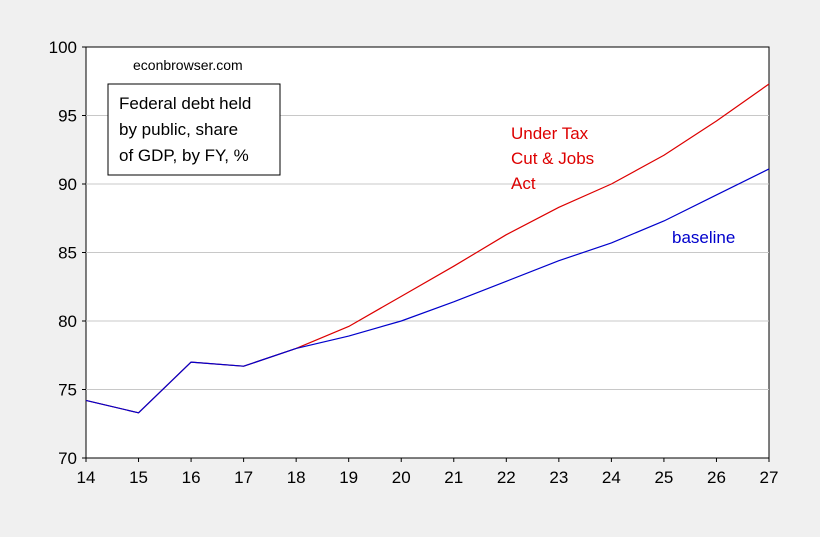 The image size is (820, 537). What do you see at coordinates (703, 237) in the screenshot?
I see `annotation-baseline: baseline` at bounding box center [703, 237].